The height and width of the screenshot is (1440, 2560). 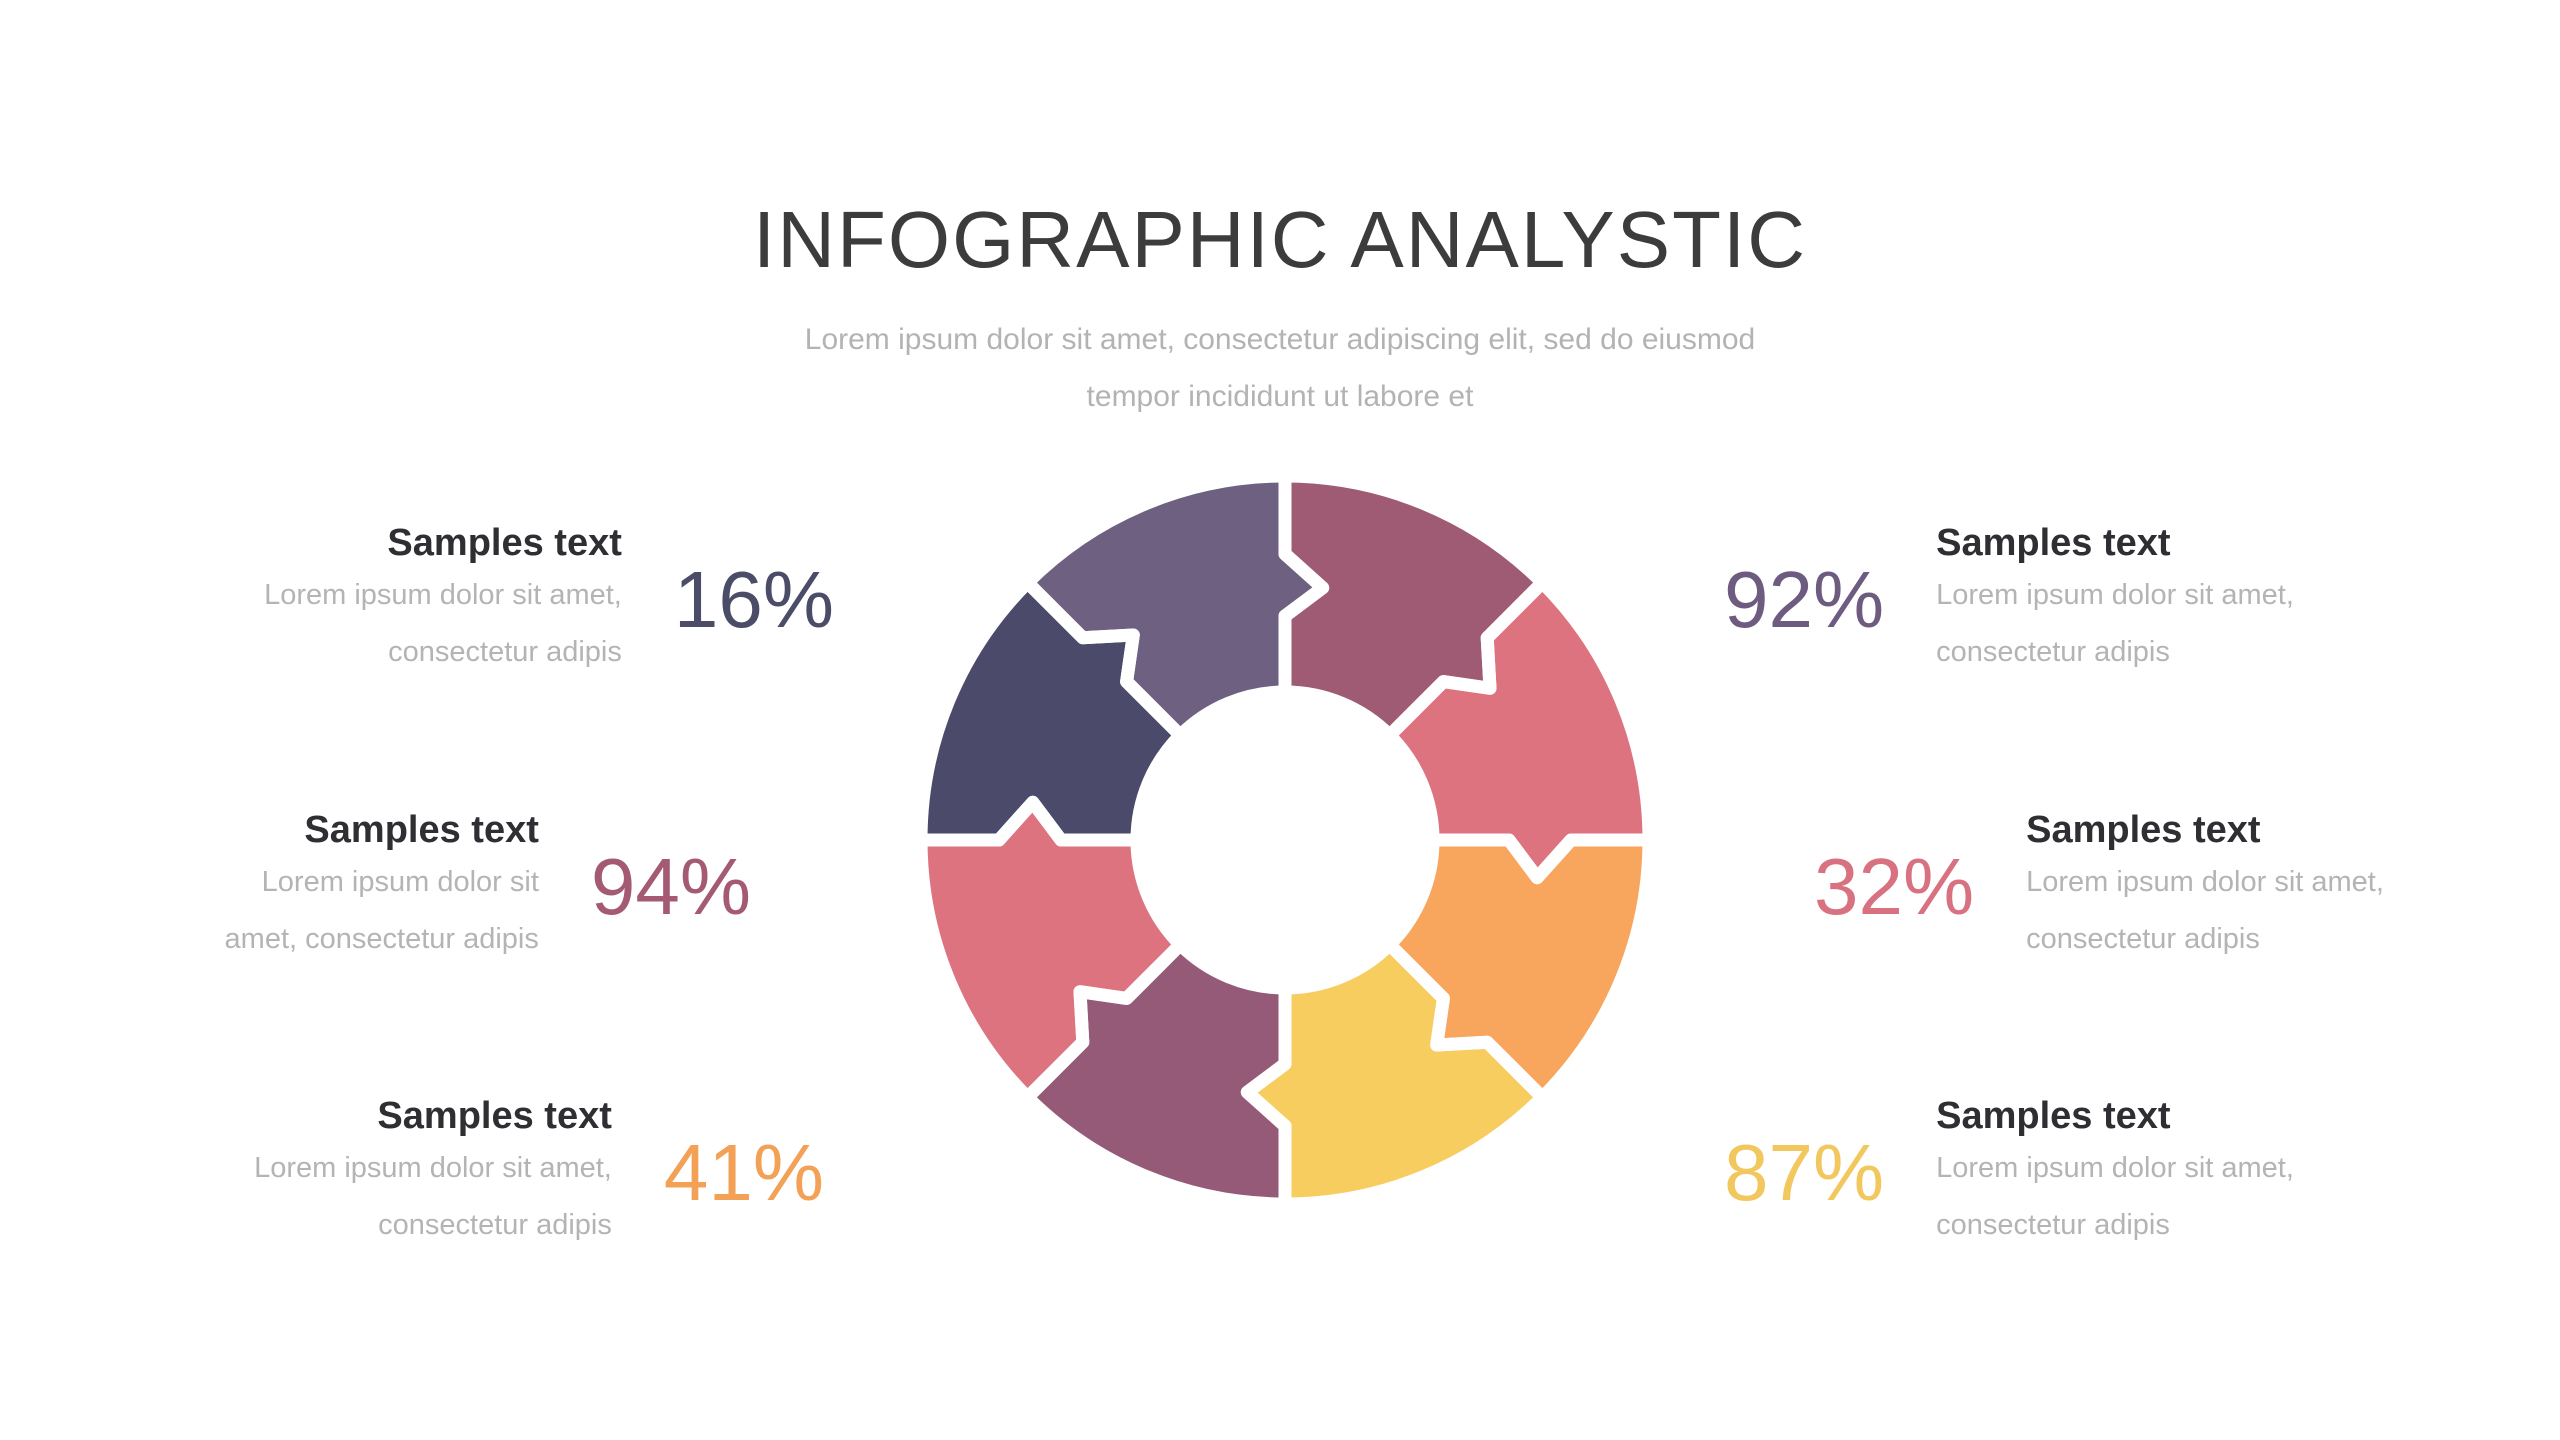 What do you see at coordinates (400, 882) in the screenshot?
I see `stat-line: Lorem ipsum dolor sit` at bounding box center [400, 882].